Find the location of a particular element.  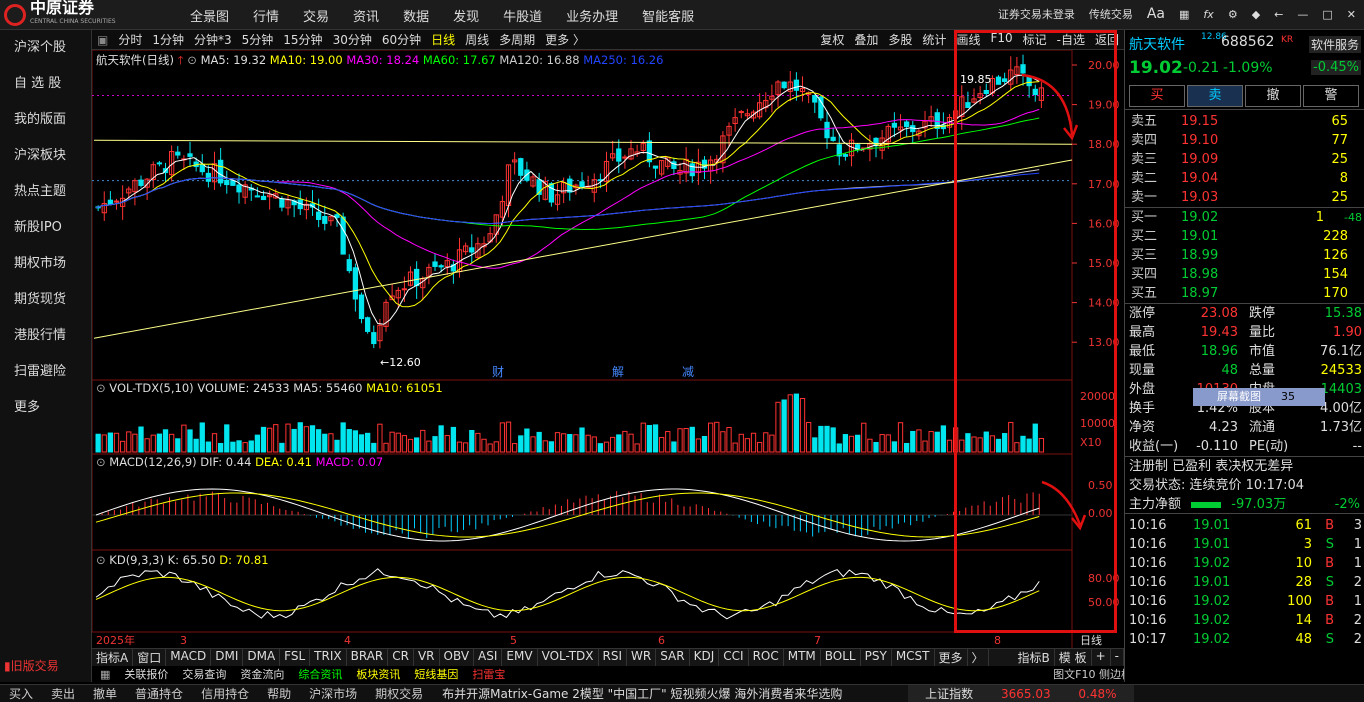

calc-icon: ▦ is located at coordinates (105, 674).